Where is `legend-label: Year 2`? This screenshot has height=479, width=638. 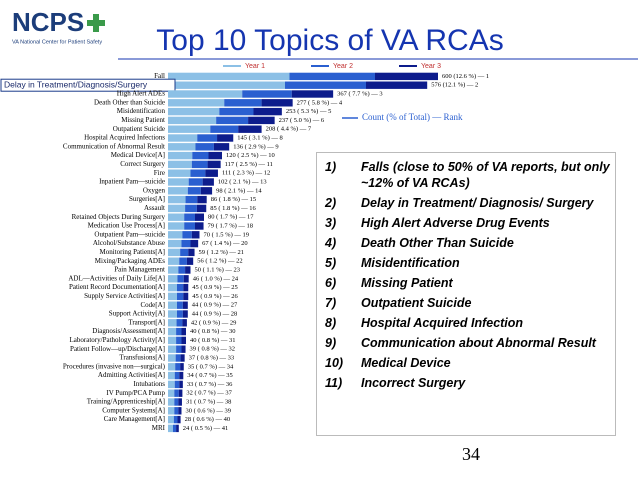
legend-label: Year 2 is located at coordinates (343, 66).